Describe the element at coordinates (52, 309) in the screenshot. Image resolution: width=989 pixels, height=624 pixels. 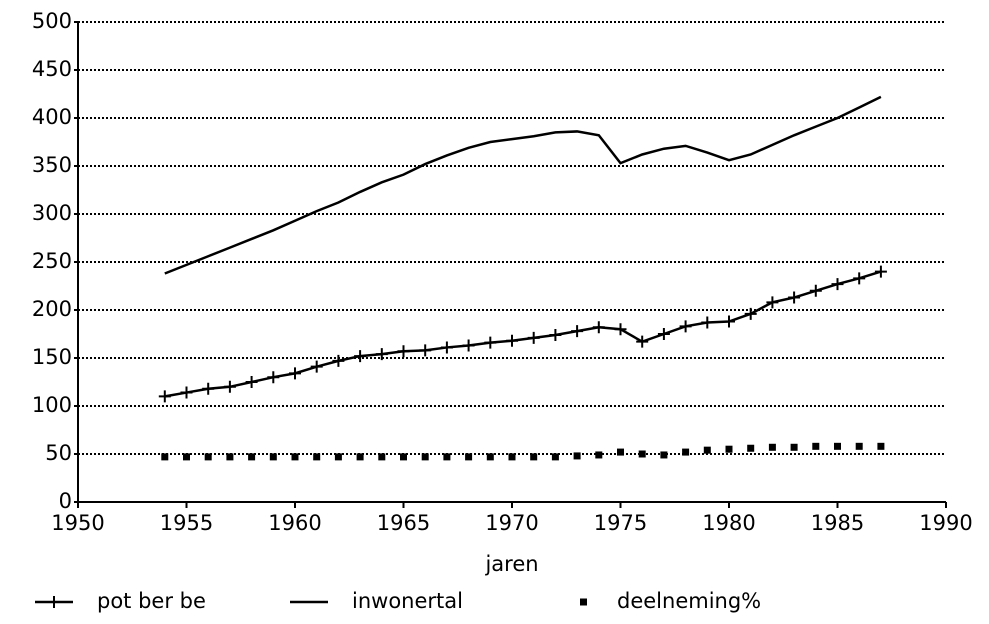
I see `y-tick-label: 200` at that location.